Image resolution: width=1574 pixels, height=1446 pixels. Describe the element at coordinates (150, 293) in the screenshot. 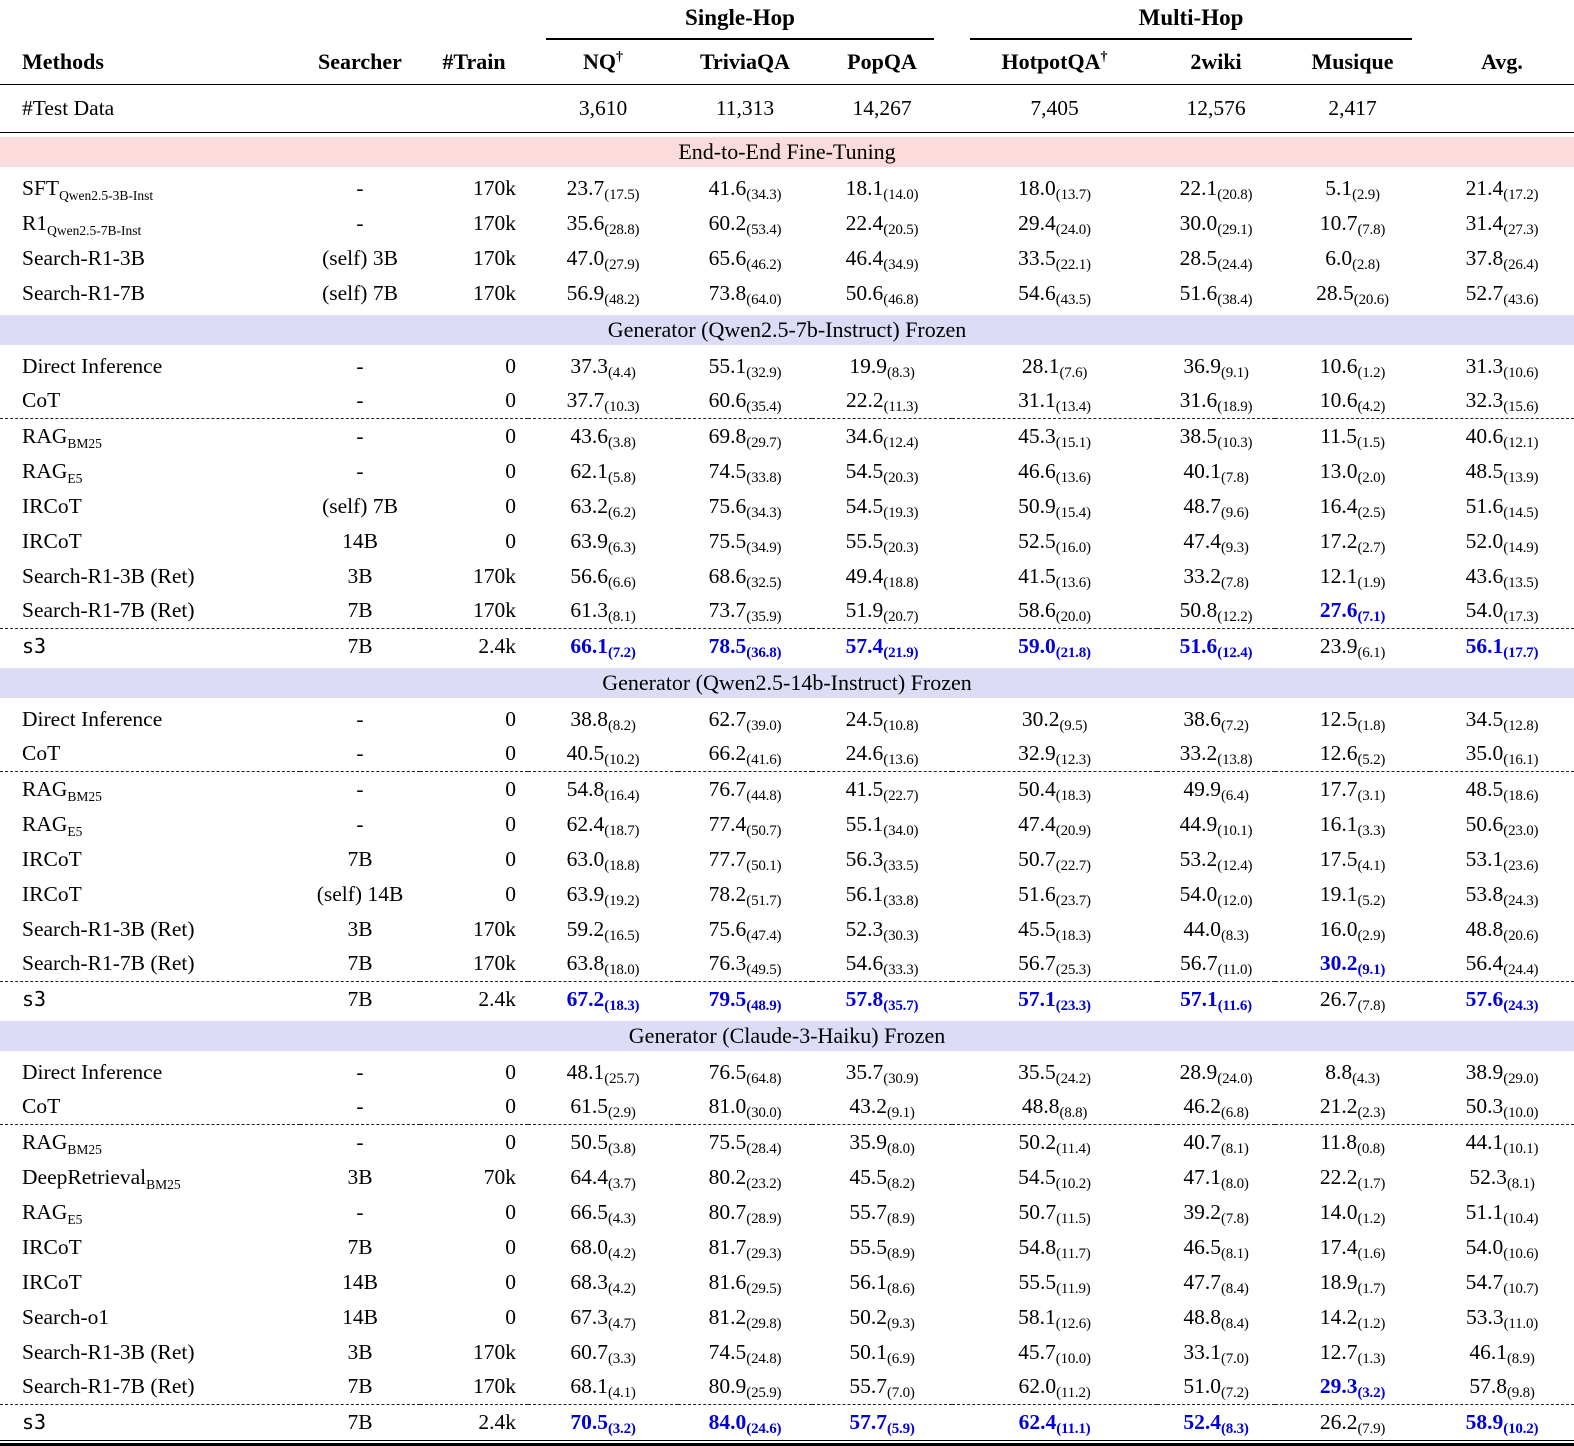

I see `method-name: Search-R1-7B` at that location.